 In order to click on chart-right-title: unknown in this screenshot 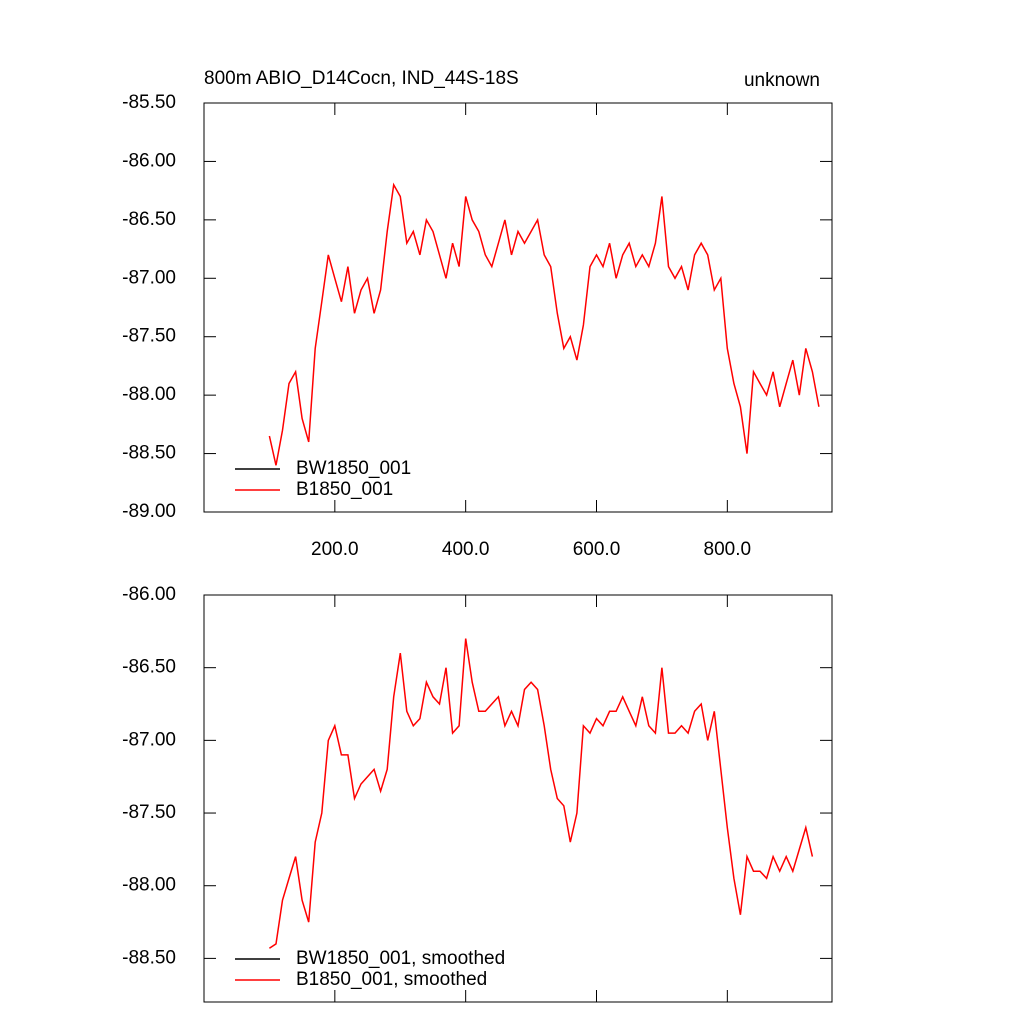, I will do `click(782, 80)`.